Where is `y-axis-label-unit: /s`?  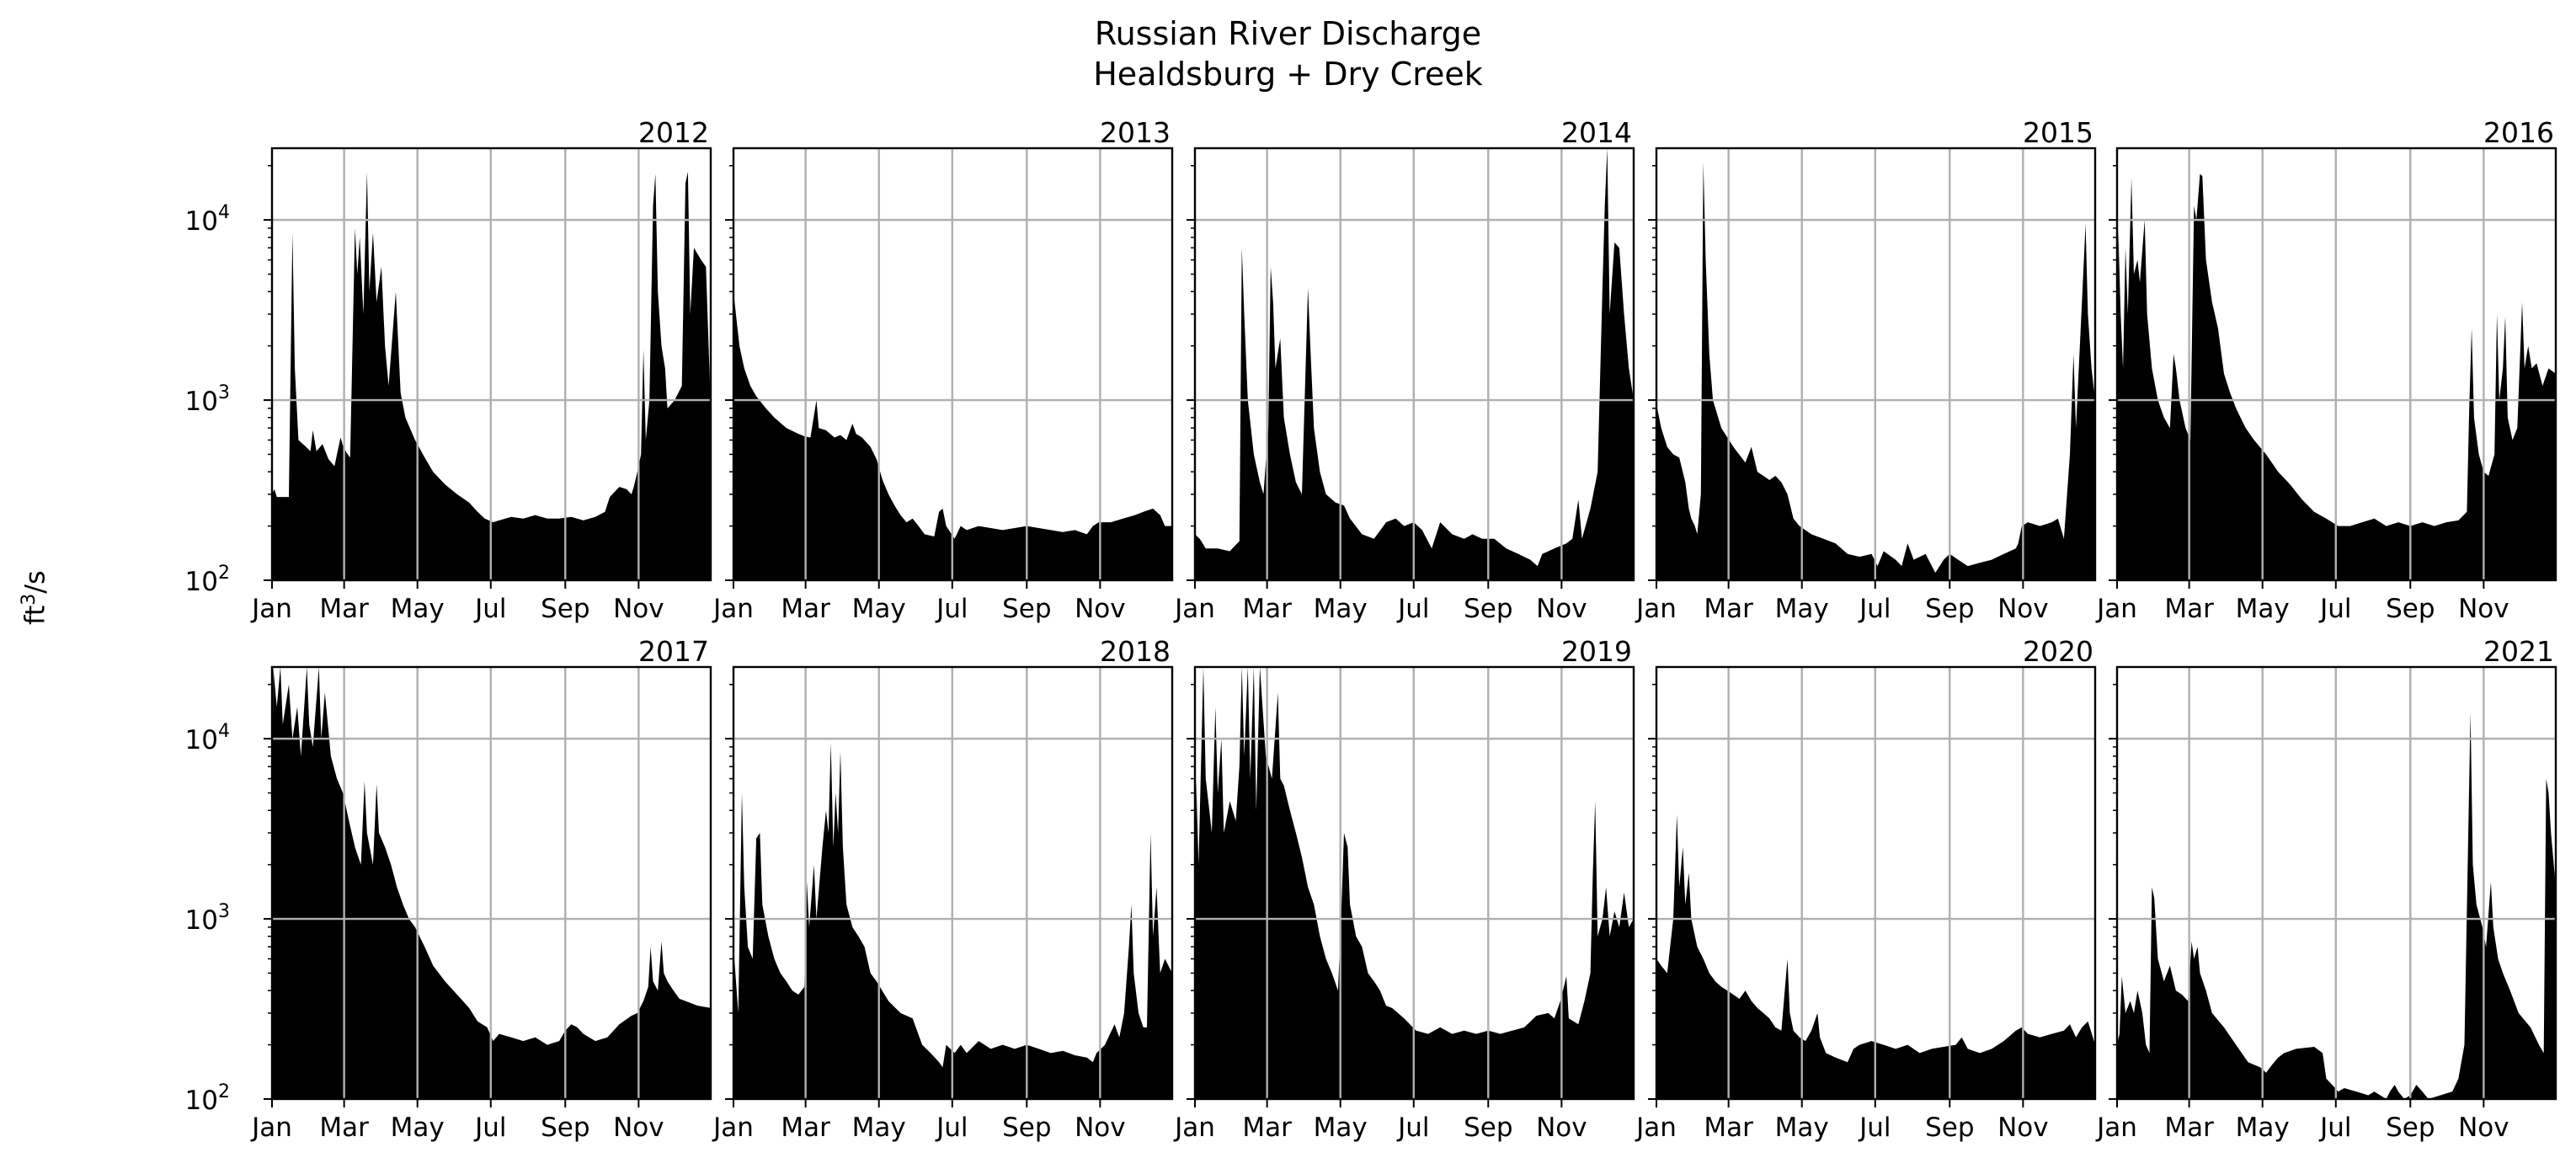
y-axis-label-unit: /s is located at coordinates (35, 582).